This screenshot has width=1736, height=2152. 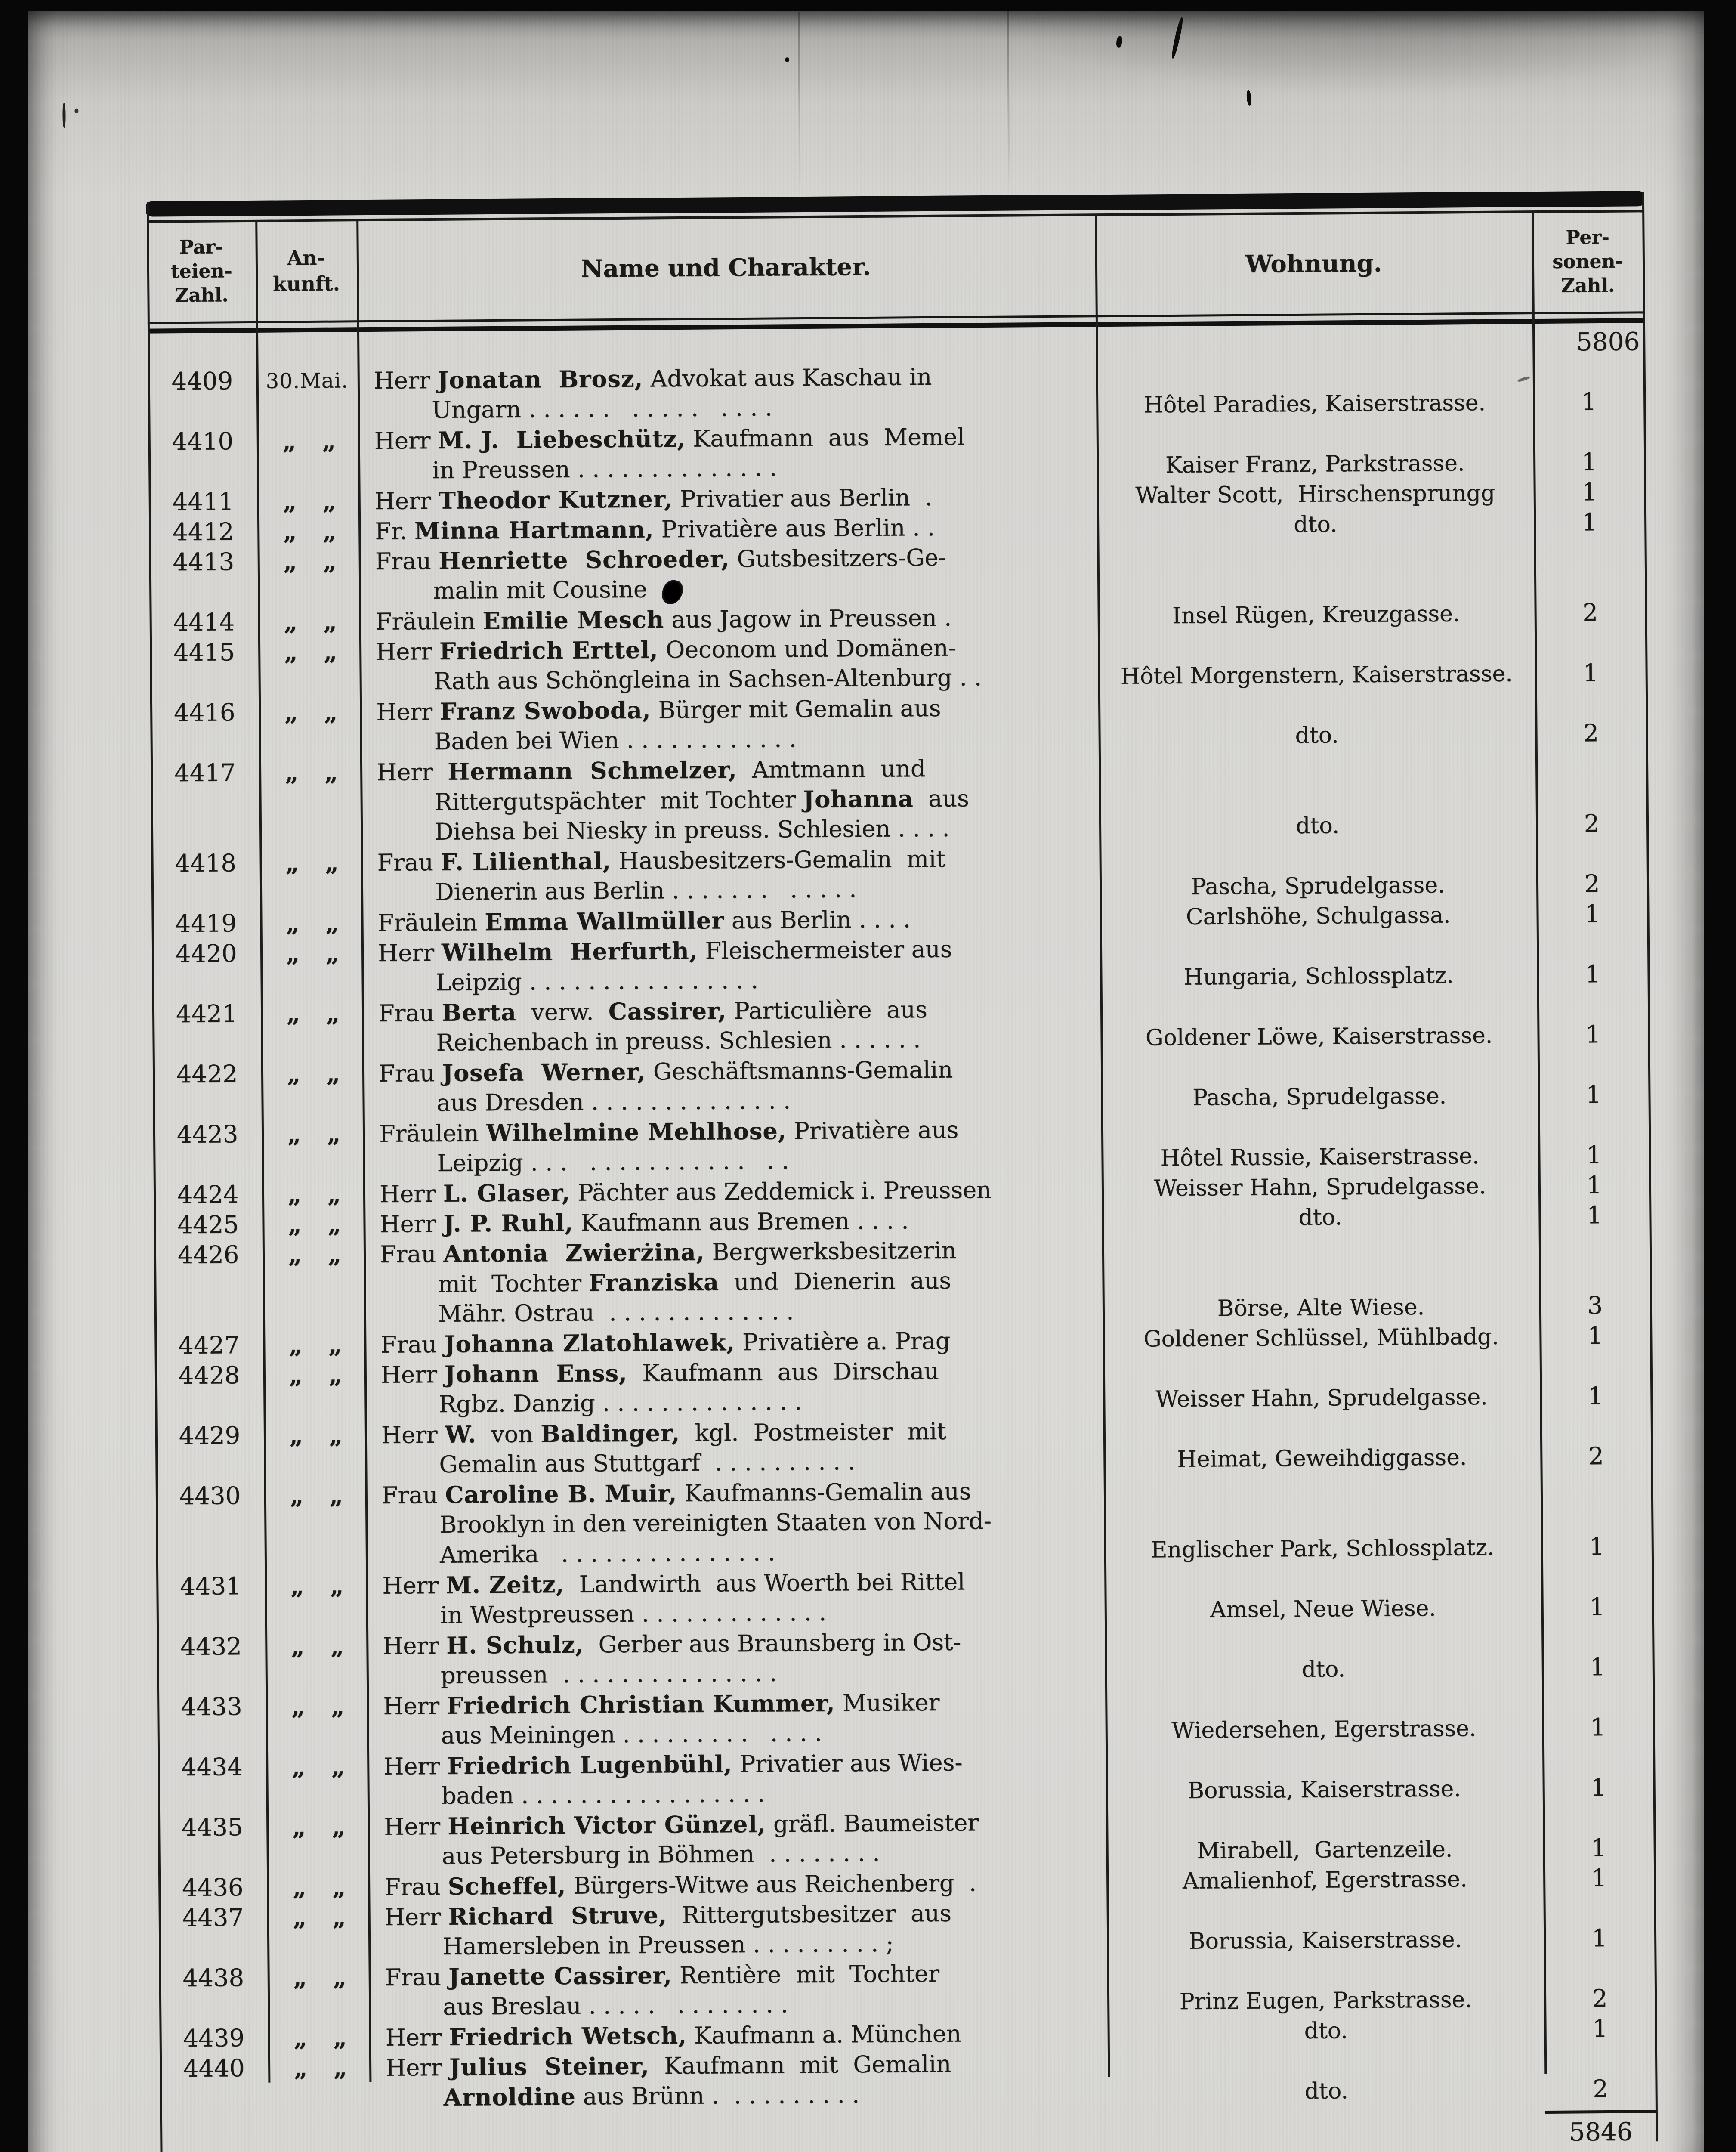 What do you see at coordinates (206, 954) in the screenshot?
I see `party-number: 4420` at bounding box center [206, 954].